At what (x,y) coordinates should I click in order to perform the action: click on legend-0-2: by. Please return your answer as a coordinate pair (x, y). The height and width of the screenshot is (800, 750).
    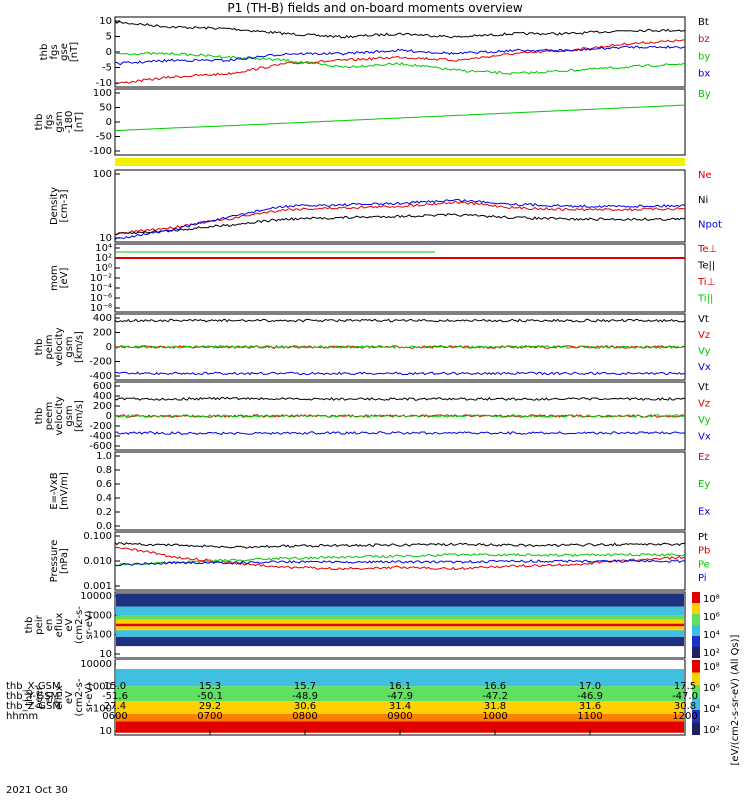
    Looking at the image, I should click on (704, 56).